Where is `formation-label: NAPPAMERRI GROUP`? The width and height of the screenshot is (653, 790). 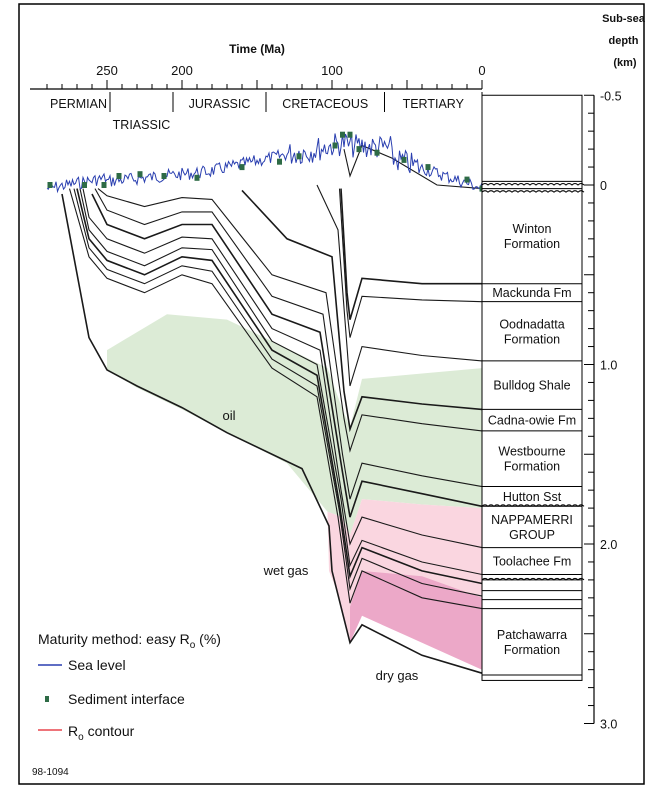
formation-label: NAPPAMERRI GROUP is located at coordinates (532, 527).